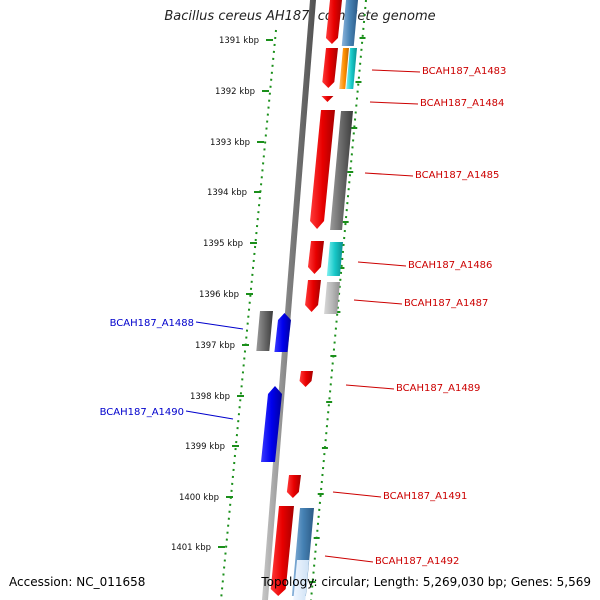 The height and width of the screenshot is (600, 600). Describe the element at coordinates (230, 143) in the screenshot. I see `scale-tick-label: 1393 kbp` at that location.